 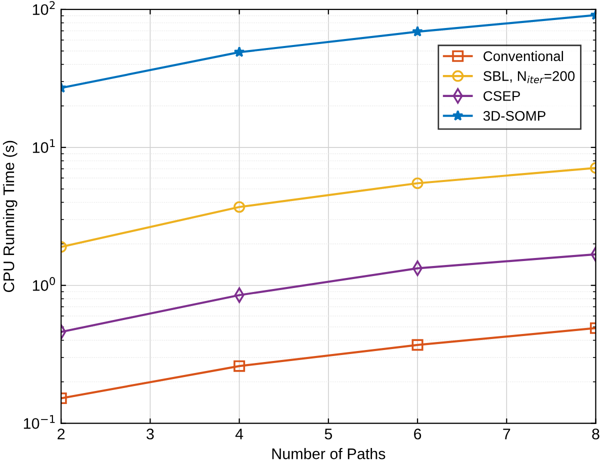 I want to click on y-tick-label: 10$^{0}$, so click(x=44, y=284).